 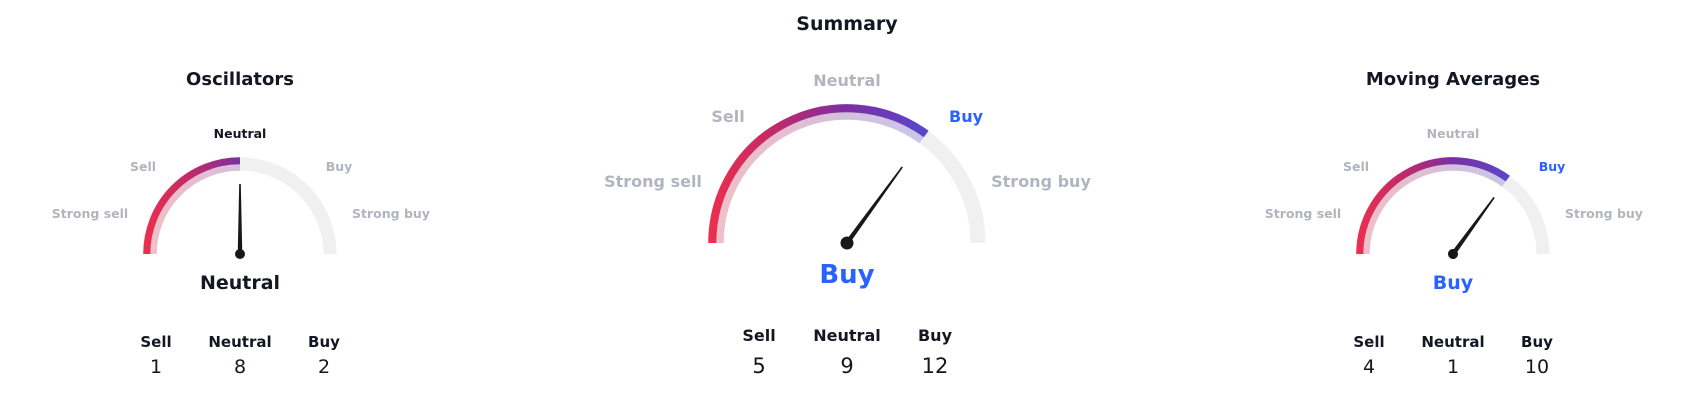 I want to click on gauge-title: Summary, so click(x=847, y=24).